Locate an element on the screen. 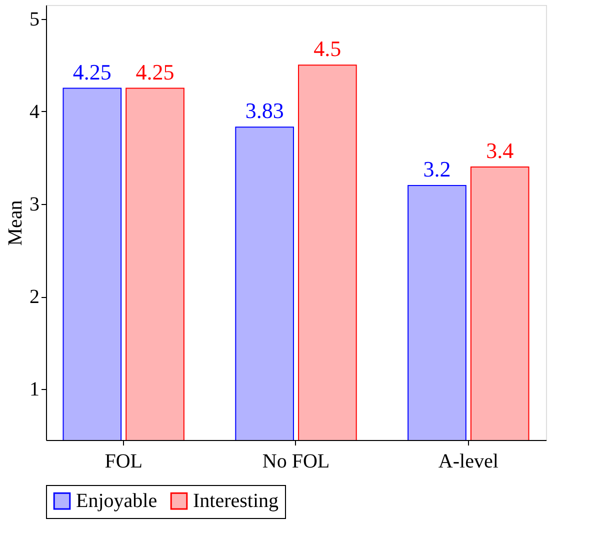  y-tick-label: 5 is located at coordinates (35, 19).